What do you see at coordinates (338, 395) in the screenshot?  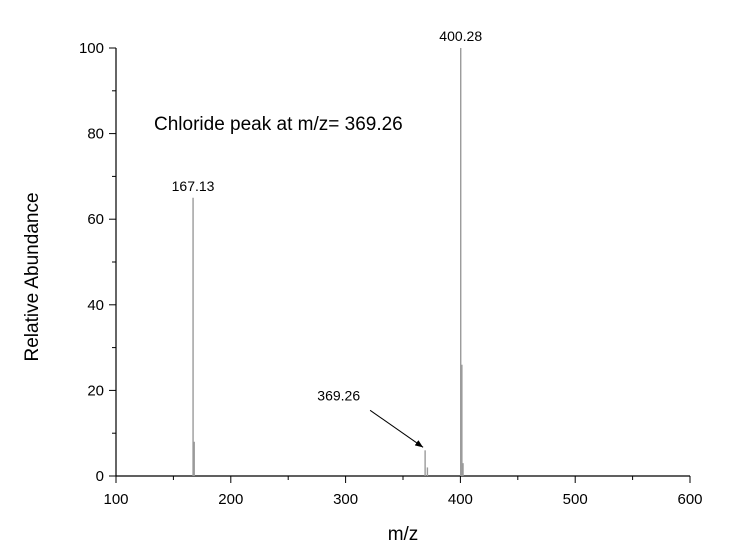 I see `peak-label: 369.26` at bounding box center [338, 395].